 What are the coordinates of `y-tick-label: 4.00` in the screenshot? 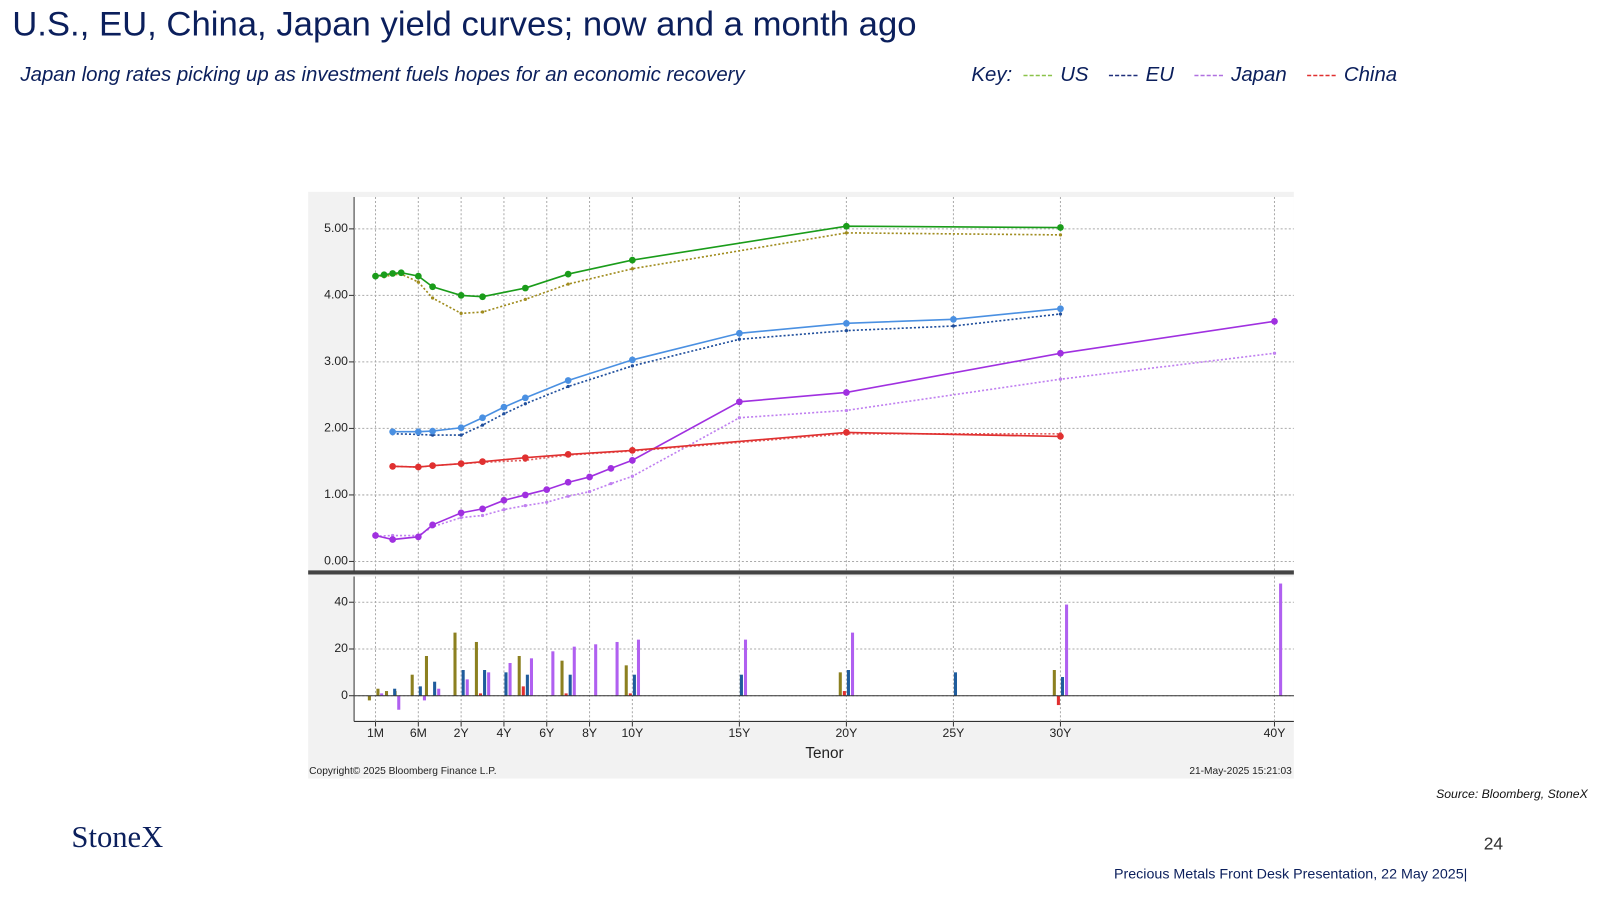 It's located at (336, 295).